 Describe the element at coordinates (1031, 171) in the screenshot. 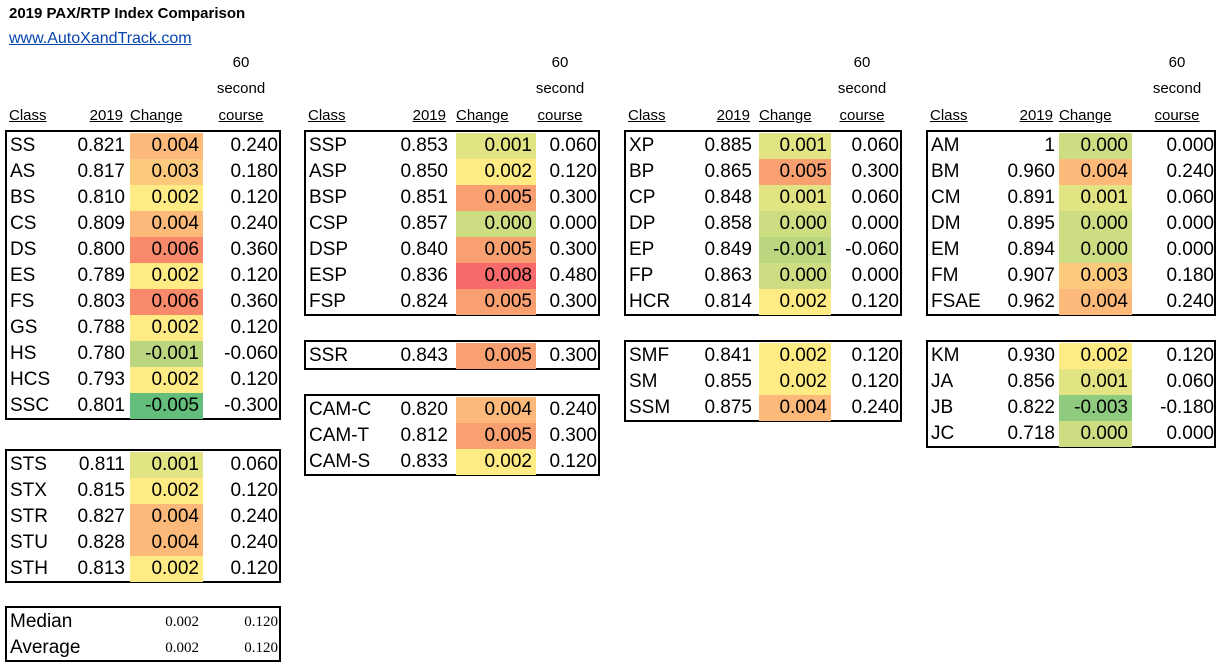

I see `index-value: 0.960` at that location.